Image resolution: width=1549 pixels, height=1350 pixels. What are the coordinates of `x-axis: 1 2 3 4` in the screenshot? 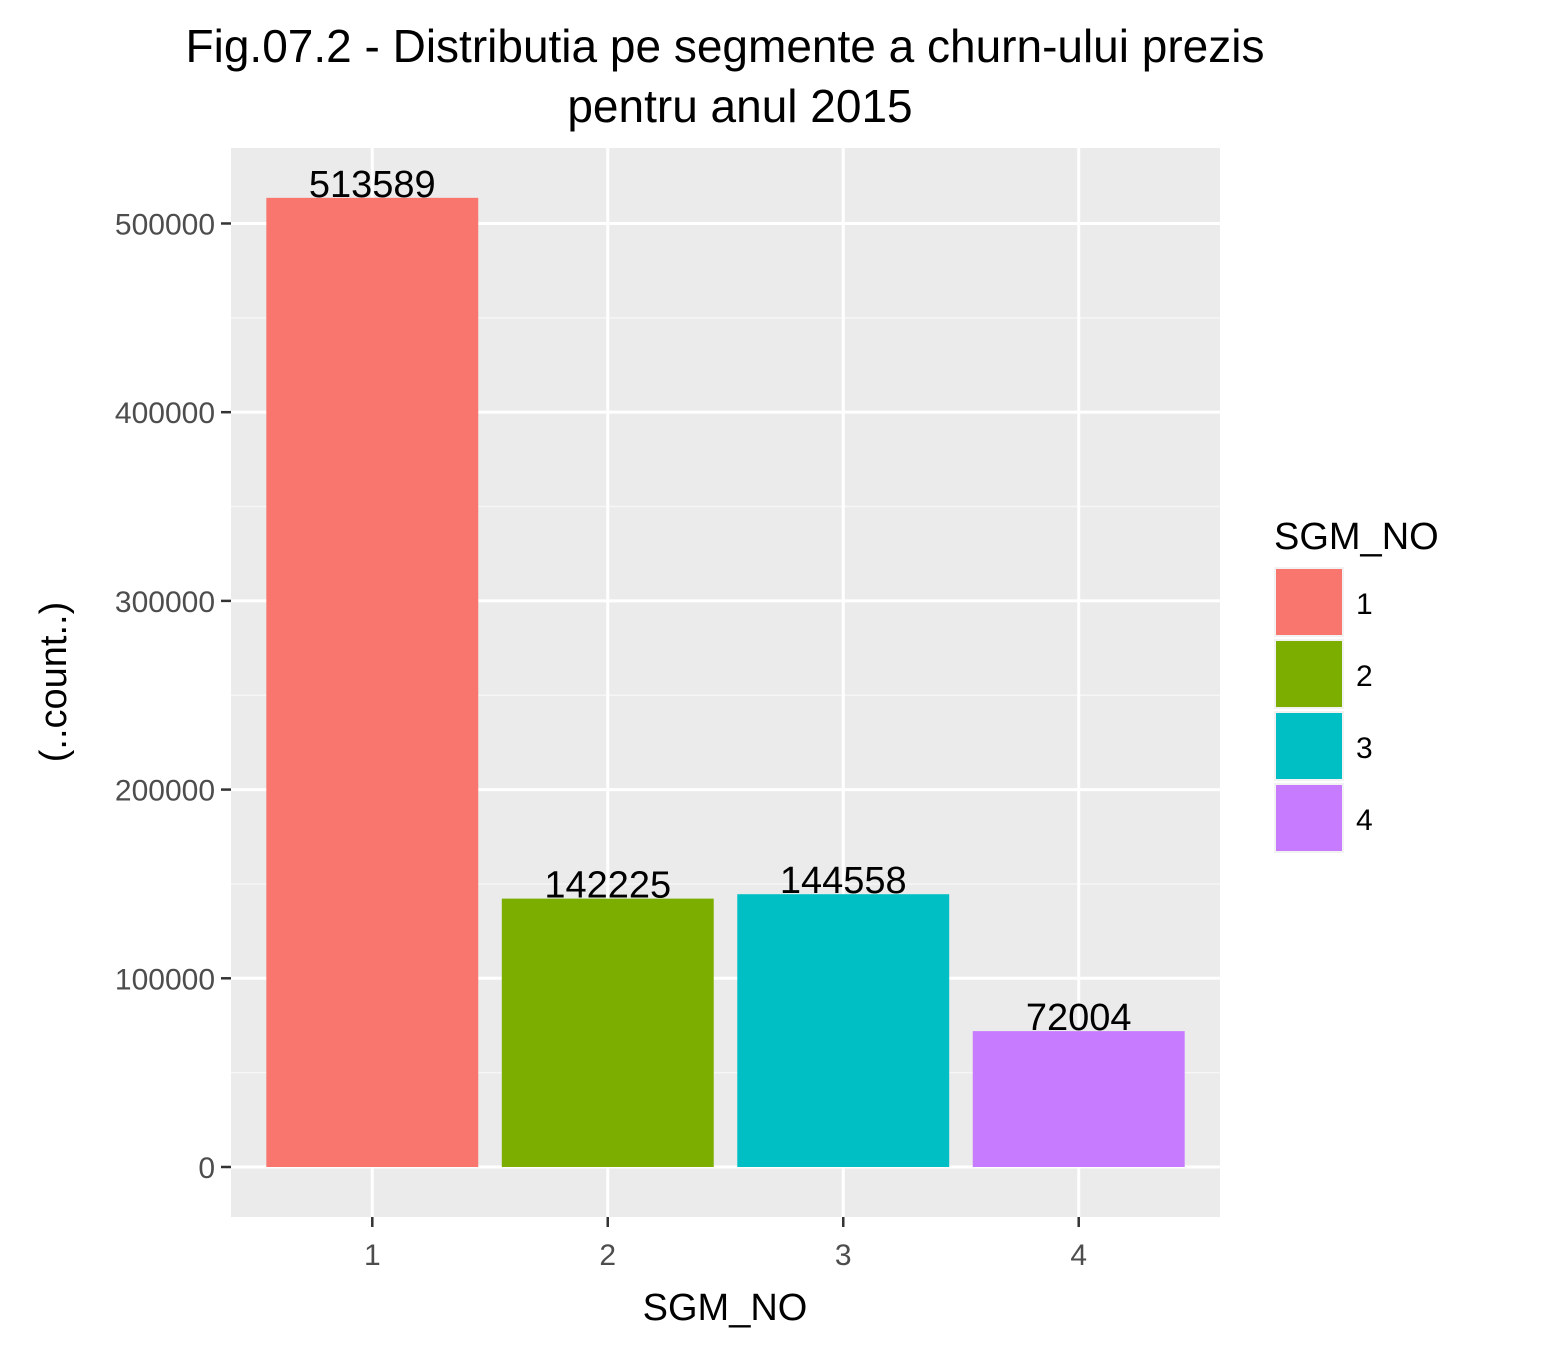 It's located at (725, 1244).